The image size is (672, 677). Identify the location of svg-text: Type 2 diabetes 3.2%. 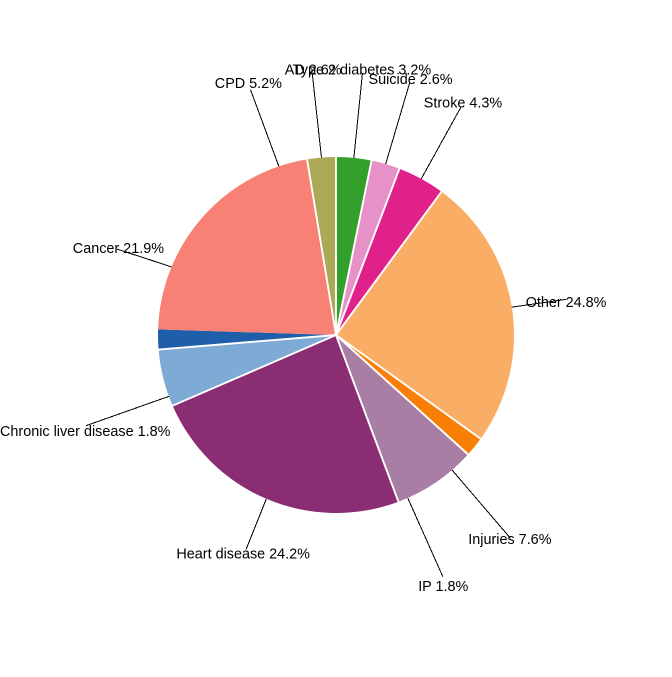
(362, 71).